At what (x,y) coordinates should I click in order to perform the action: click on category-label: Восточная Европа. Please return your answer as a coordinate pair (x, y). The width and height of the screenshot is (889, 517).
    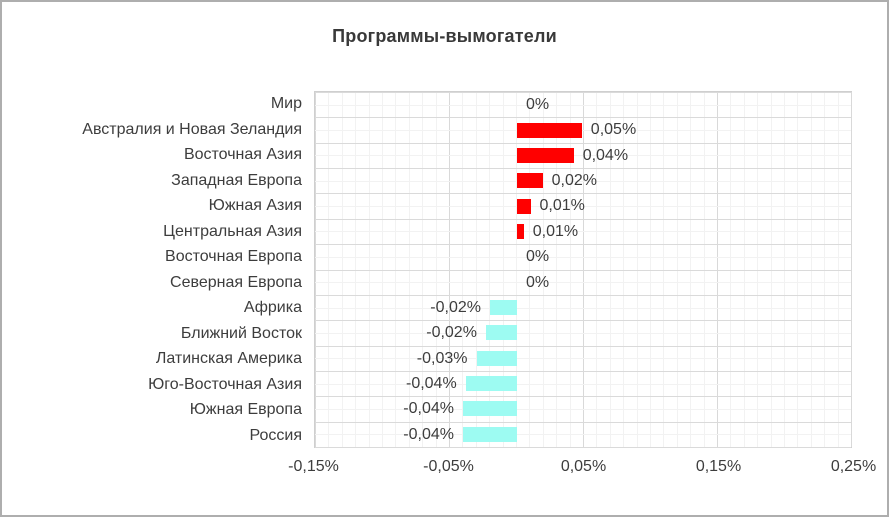
    Looking at the image, I should click on (233, 256).